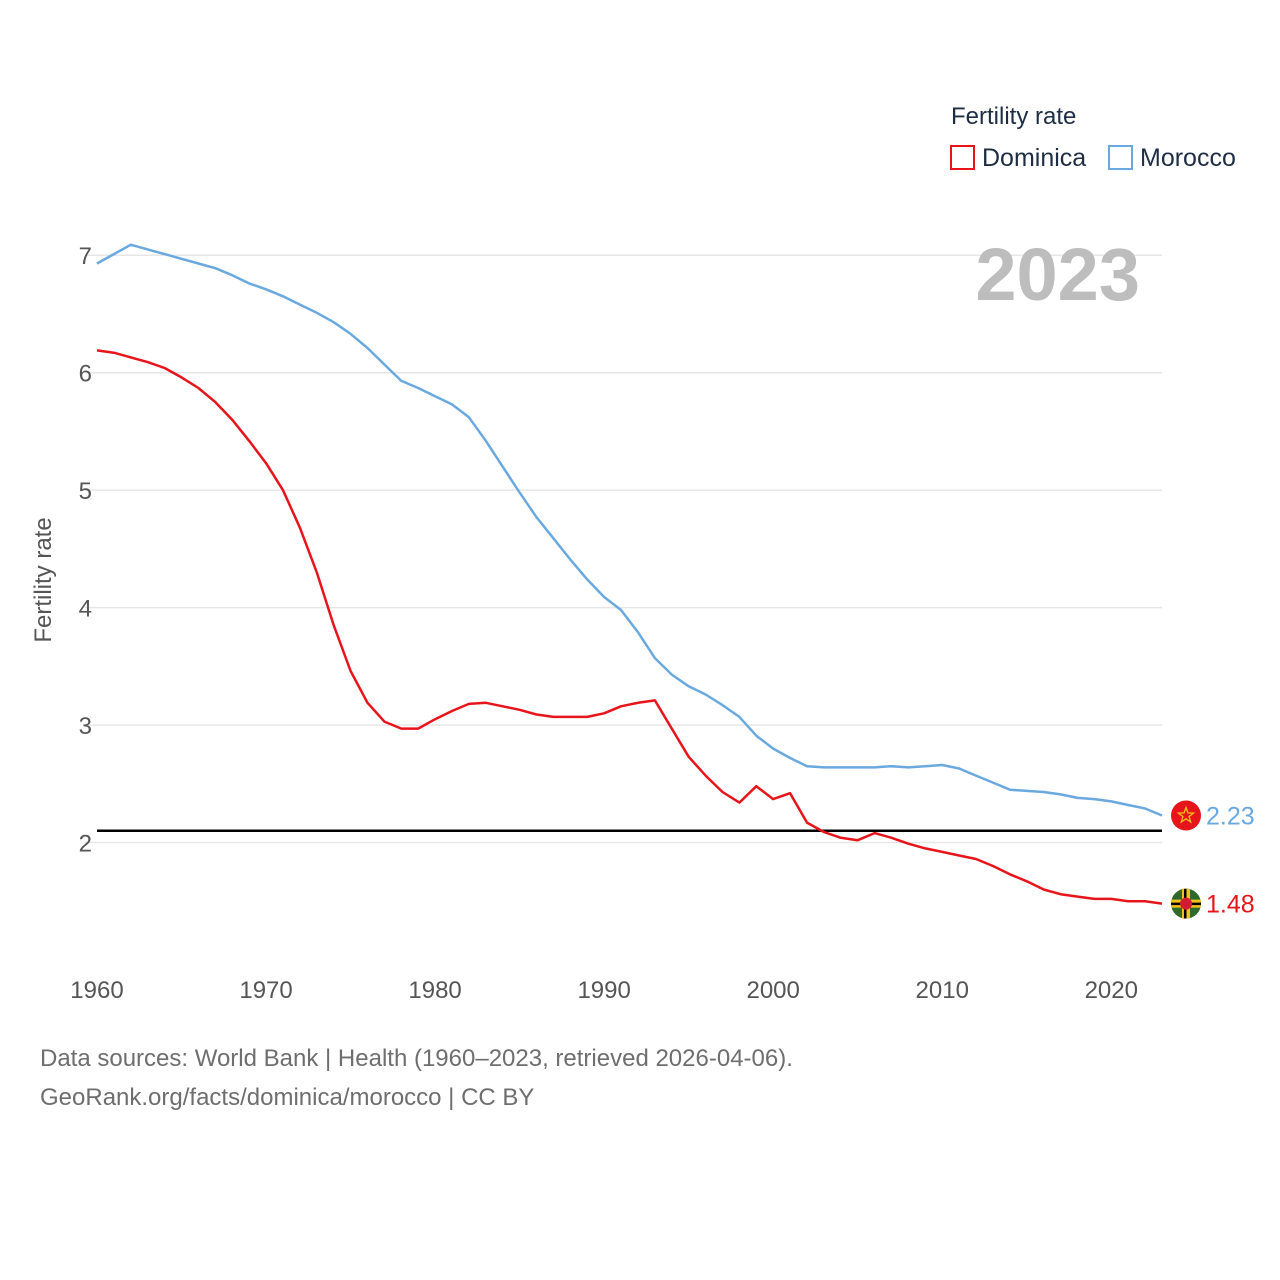 Image resolution: width=1280 pixels, height=1280 pixels. What do you see at coordinates (434, 990) in the screenshot?
I see `x-tick-label-1980: 1980` at bounding box center [434, 990].